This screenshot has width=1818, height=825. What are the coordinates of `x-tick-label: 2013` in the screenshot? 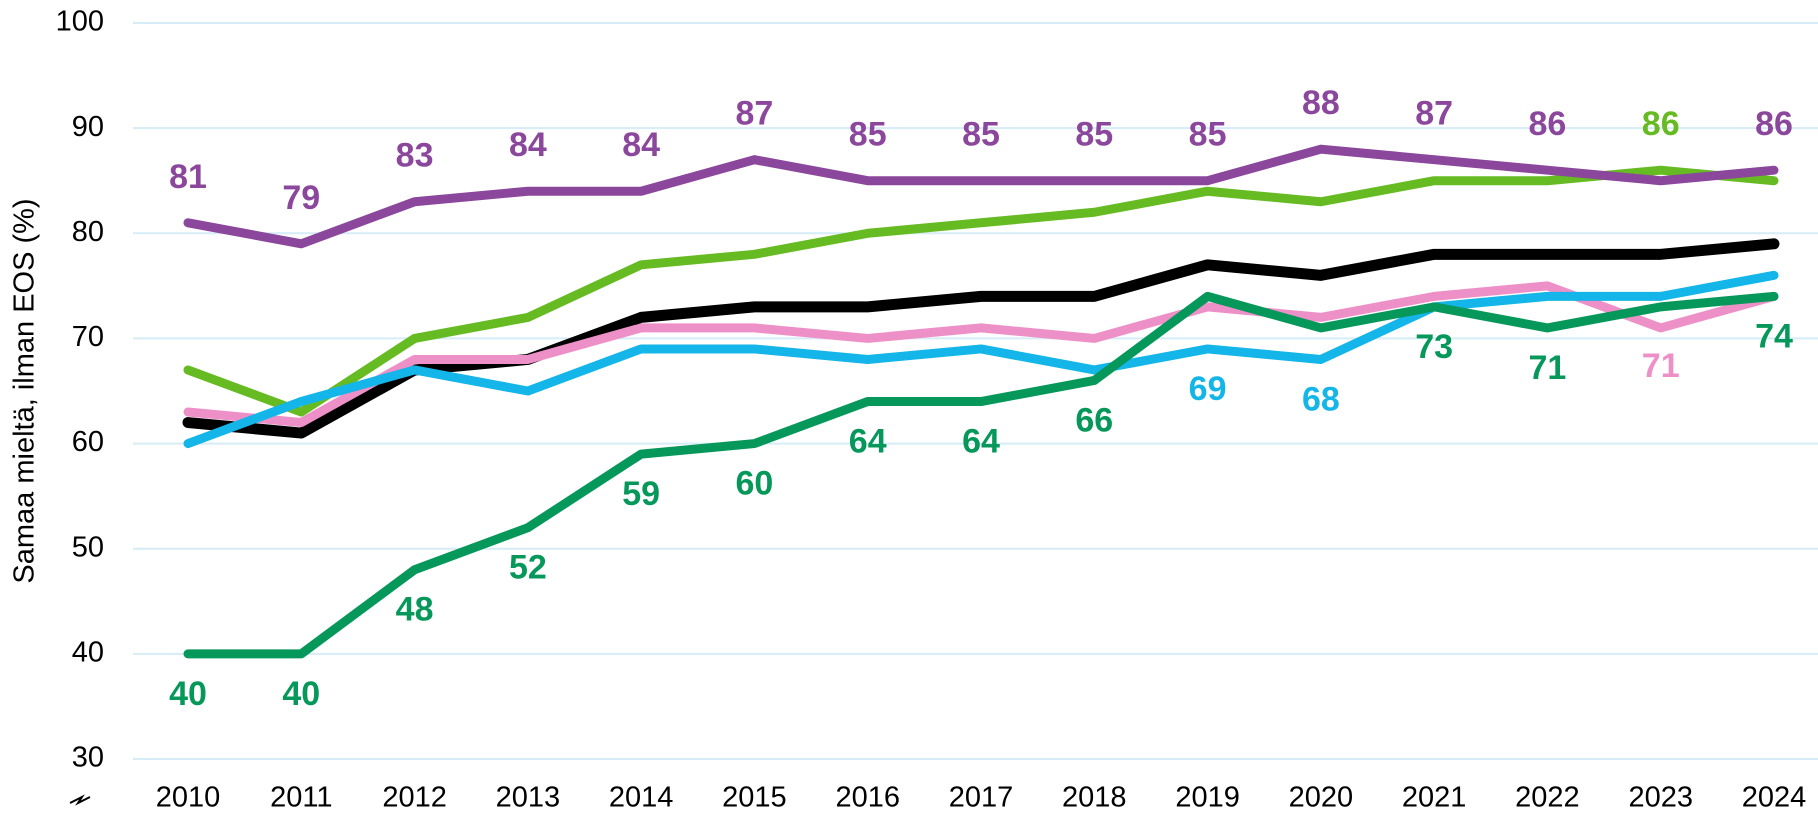 It's located at (528, 798).